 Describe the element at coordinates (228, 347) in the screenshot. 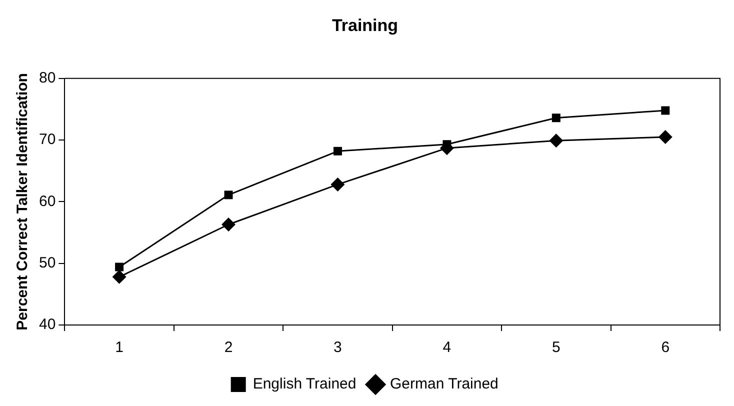

I see `x-tick-label: 2` at that location.